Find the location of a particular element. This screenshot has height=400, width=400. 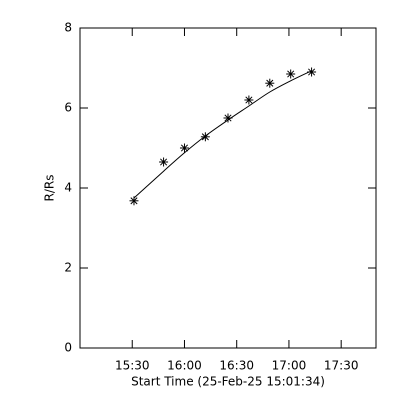

y-tick-label: 6 is located at coordinates (68, 108).